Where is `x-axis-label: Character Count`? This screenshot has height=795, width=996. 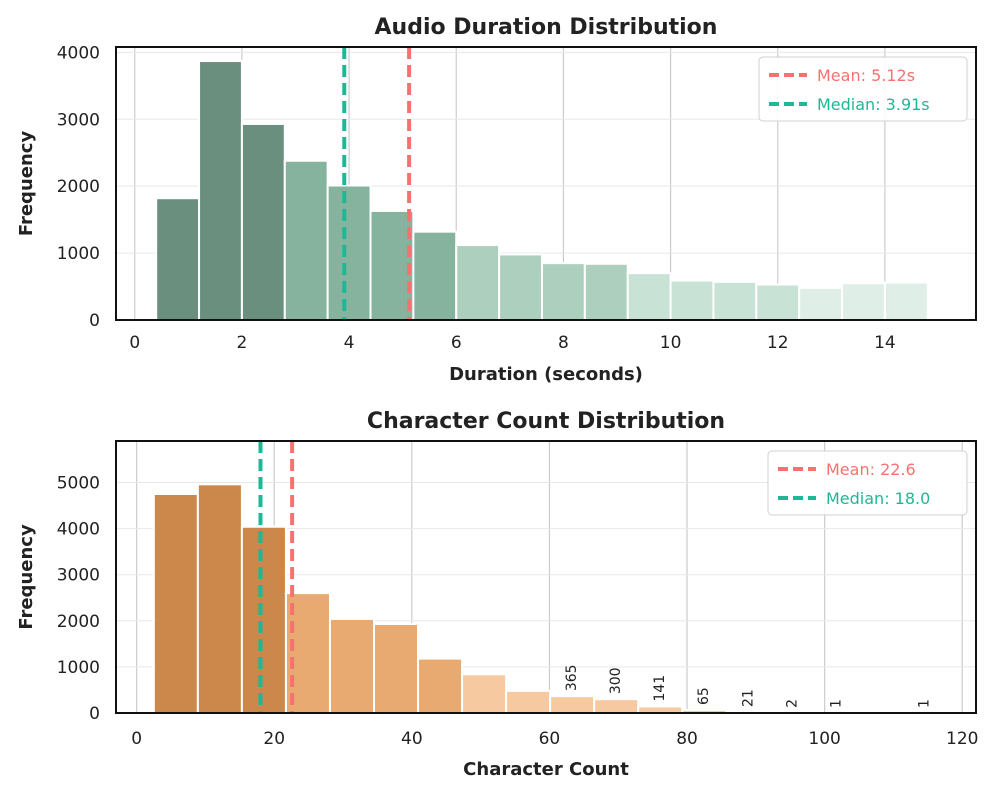 x-axis-label: Character Count is located at coordinates (546, 769).